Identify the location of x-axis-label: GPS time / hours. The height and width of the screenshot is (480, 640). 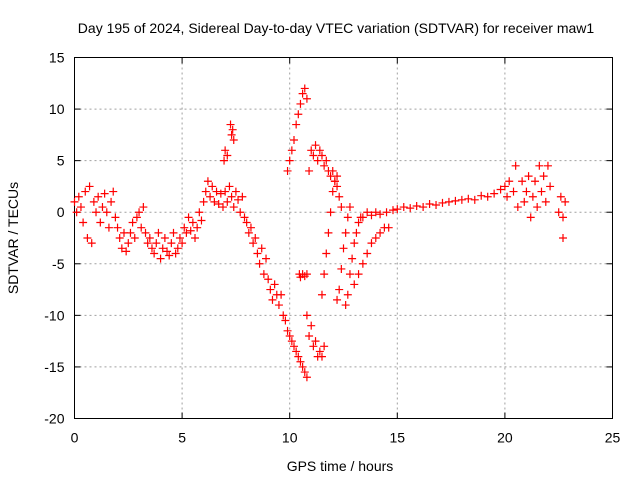
(340, 466).